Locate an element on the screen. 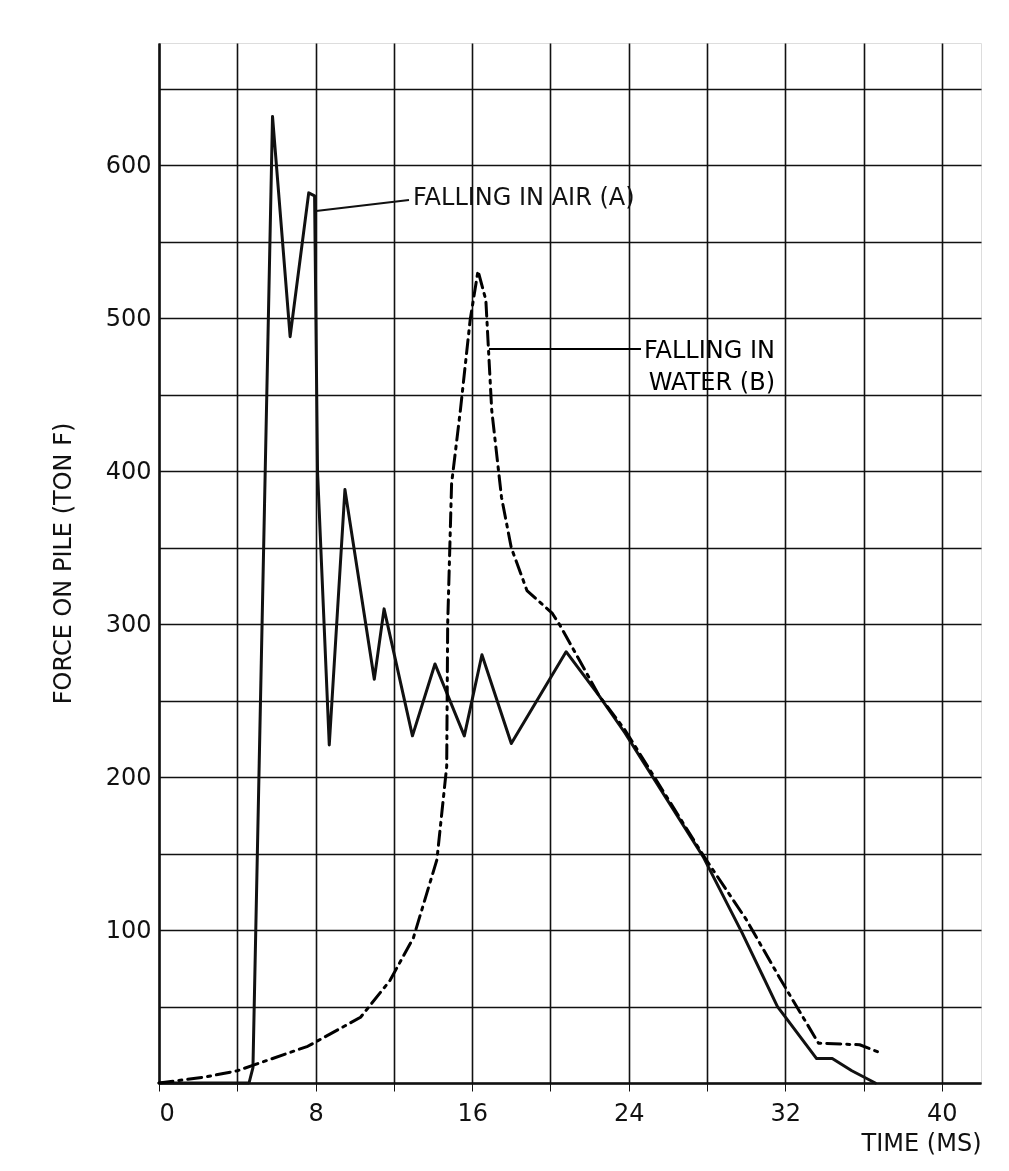  y-tick-label: 500 is located at coordinates (128, 317).